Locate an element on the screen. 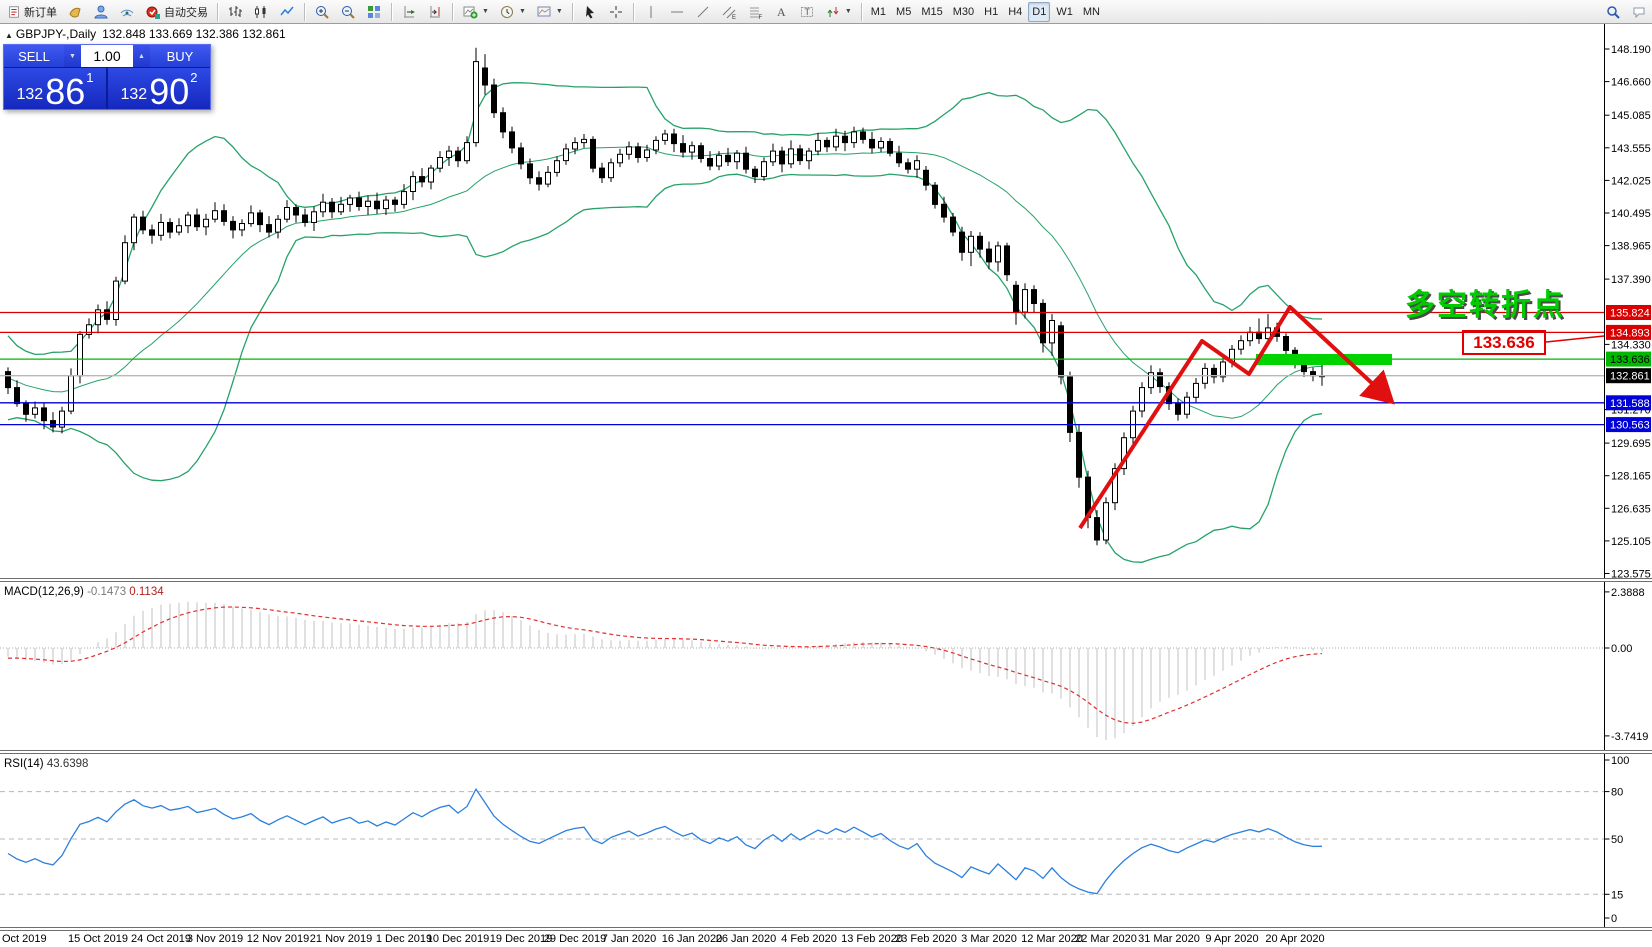 This screenshot has height=947, width=1652. tf-mn-button: MN is located at coordinates (1091, 12).